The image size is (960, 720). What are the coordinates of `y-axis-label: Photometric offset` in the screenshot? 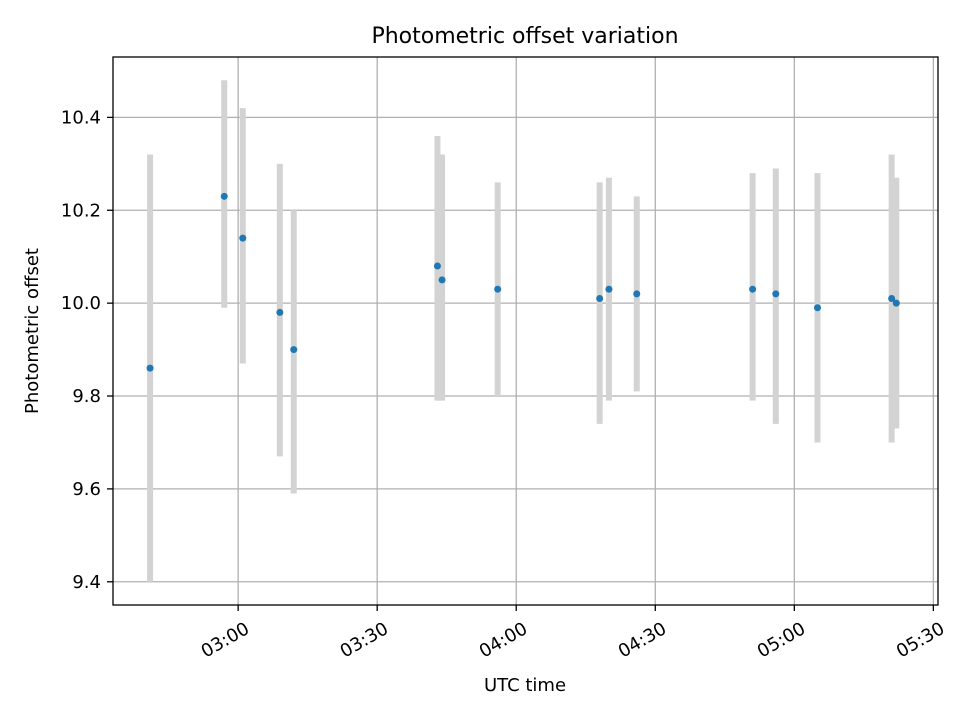 It's located at (32, 331).